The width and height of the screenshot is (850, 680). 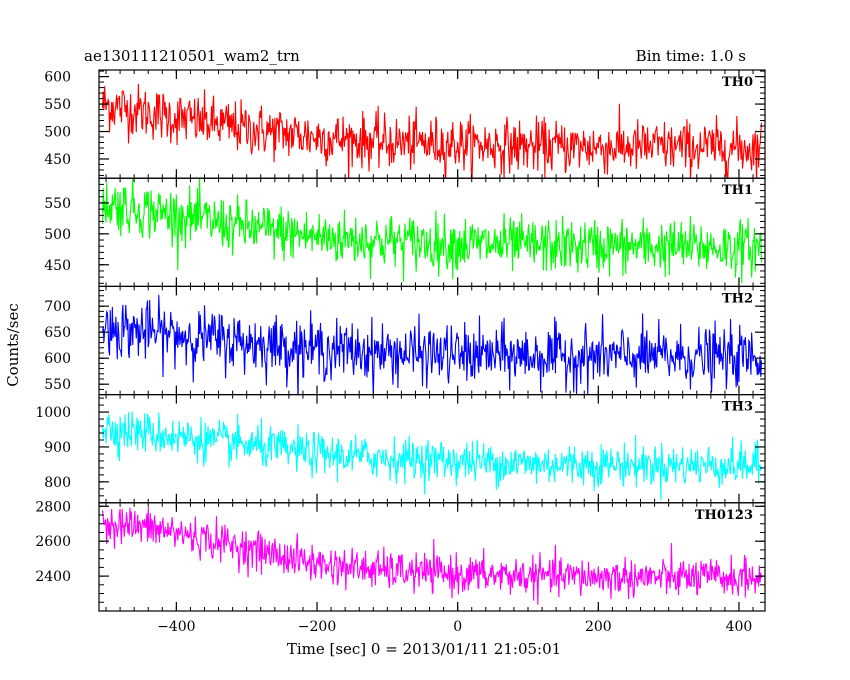 I want to click on series-line-th0, so click(x=432, y=131).